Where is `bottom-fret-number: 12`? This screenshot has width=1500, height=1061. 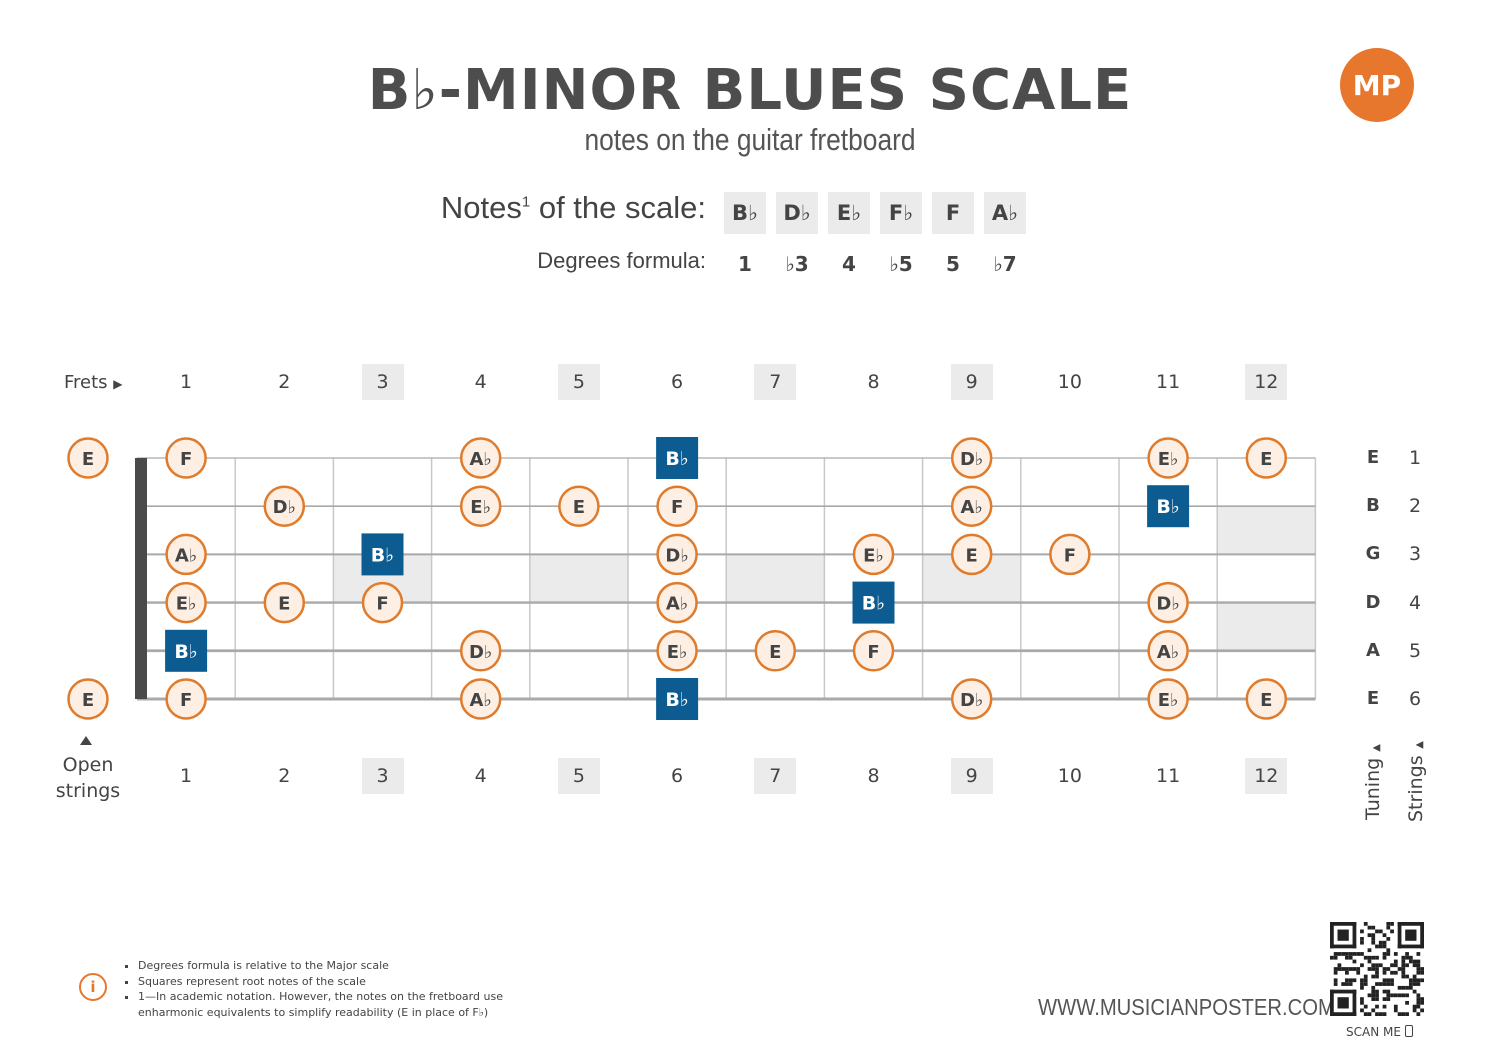
bottom-fret-number: 12 is located at coordinates (1266, 776).